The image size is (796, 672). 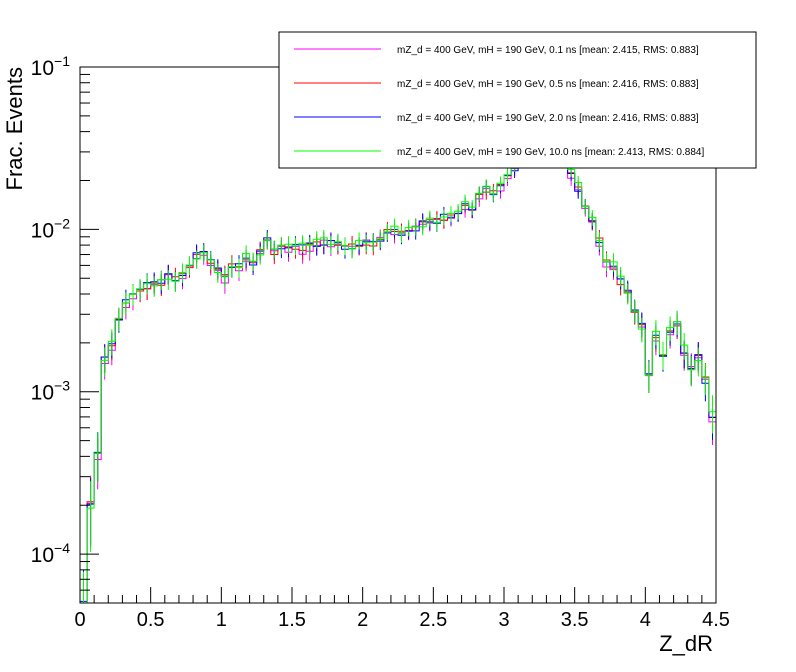 I want to click on legend-box, so click(x=517, y=100).